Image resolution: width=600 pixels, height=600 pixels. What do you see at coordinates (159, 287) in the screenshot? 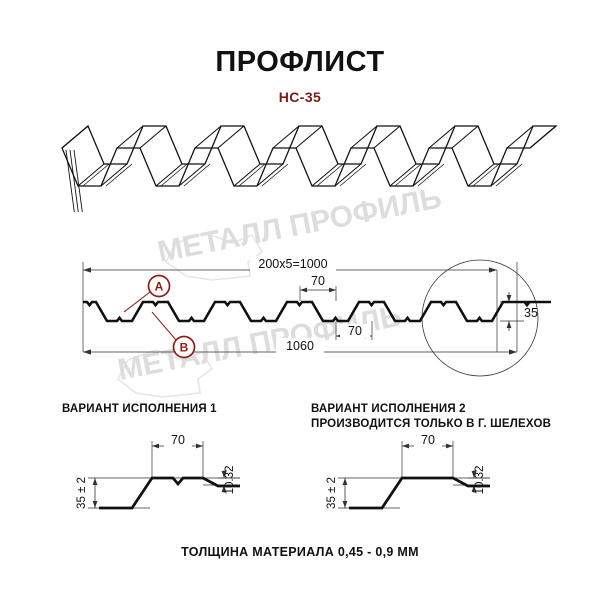
I see `callout-marker-a-label: A` at bounding box center [159, 287].